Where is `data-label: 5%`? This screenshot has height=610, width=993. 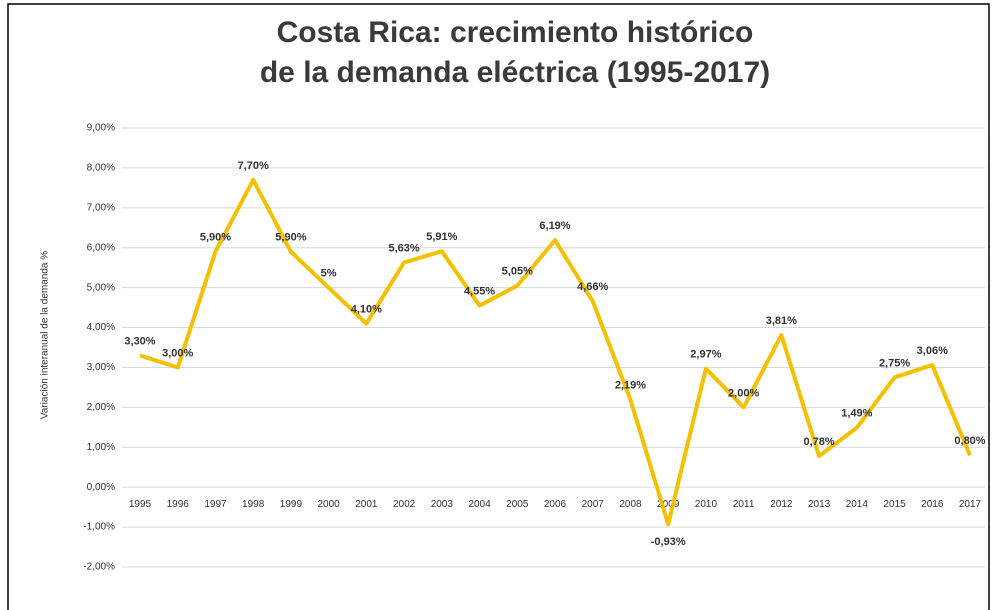
data-label: 5% is located at coordinates (329, 274).